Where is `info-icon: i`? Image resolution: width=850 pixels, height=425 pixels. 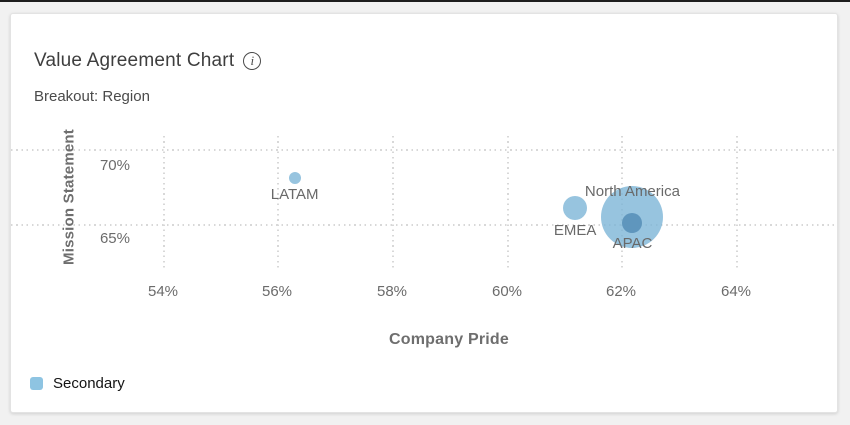
info-icon: i is located at coordinates (252, 61).